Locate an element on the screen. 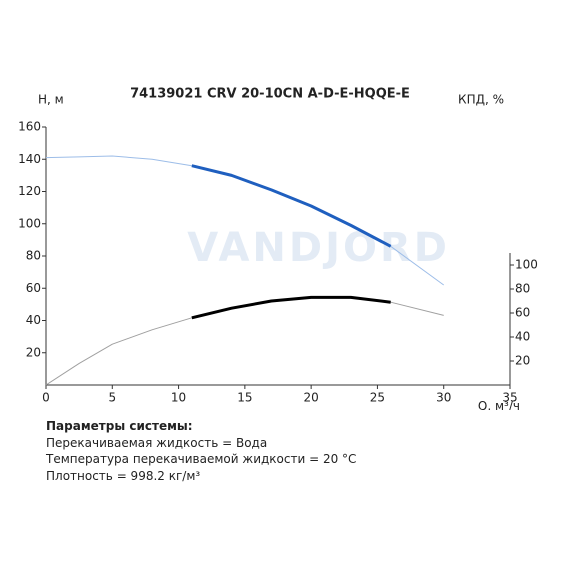 The image size is (570, 570). y2-tick-label: 60 is located at coordinates (522, 313).